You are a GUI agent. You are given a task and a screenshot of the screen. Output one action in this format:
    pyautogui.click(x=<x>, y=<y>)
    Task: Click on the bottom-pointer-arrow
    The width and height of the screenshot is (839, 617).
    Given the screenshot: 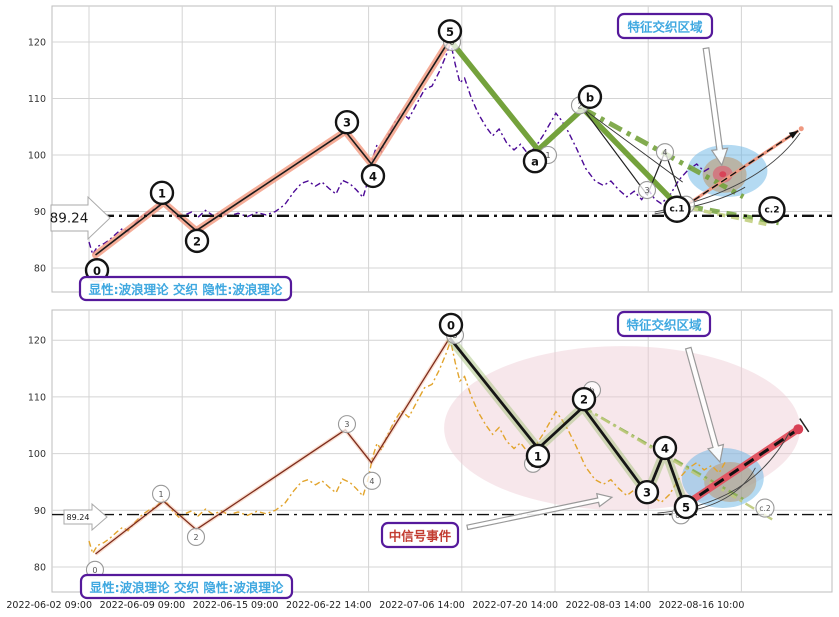 What is the action you would take?
    pyautogui.click(x=704, y=405)
    